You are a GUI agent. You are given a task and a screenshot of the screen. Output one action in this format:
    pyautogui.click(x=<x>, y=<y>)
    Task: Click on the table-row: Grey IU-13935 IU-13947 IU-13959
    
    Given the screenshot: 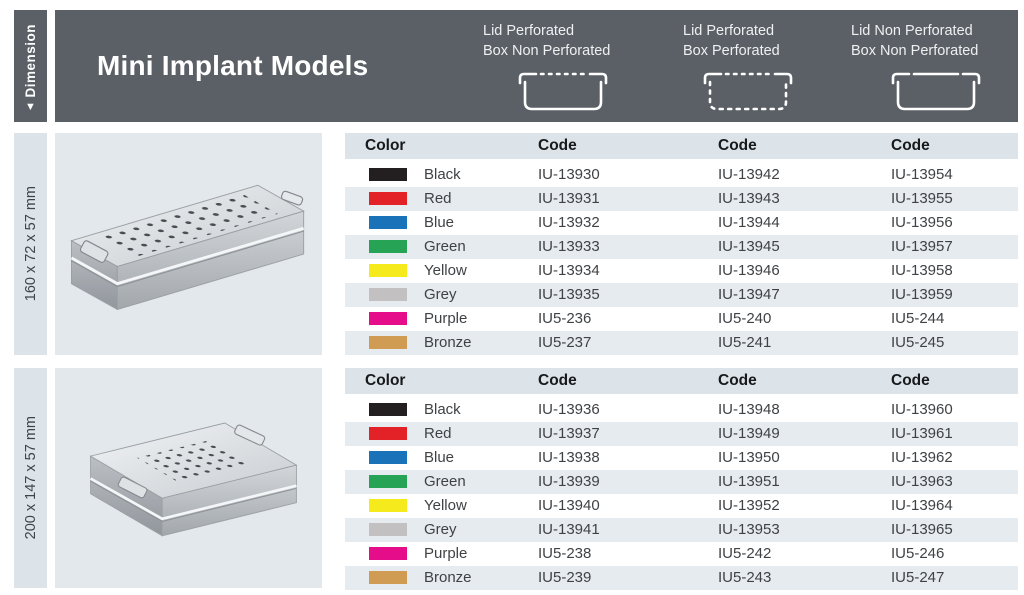 What is the action you would take?
    pyautogui.click(x=681, y=295)
    